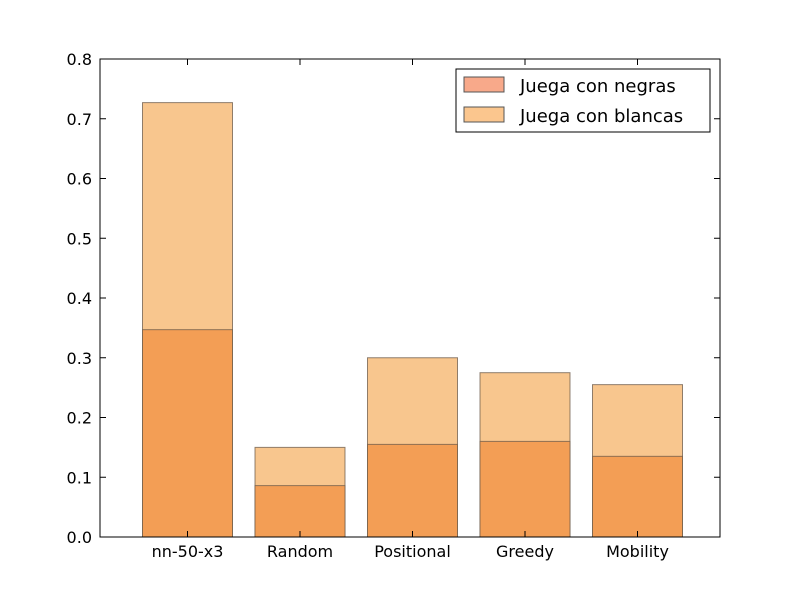 This screenshot has height=597, width=800. What do you see at coordinates (79, 537) in the screenshot?
I see `y-tick-label: 0.0` at bounding box center [79, 537].